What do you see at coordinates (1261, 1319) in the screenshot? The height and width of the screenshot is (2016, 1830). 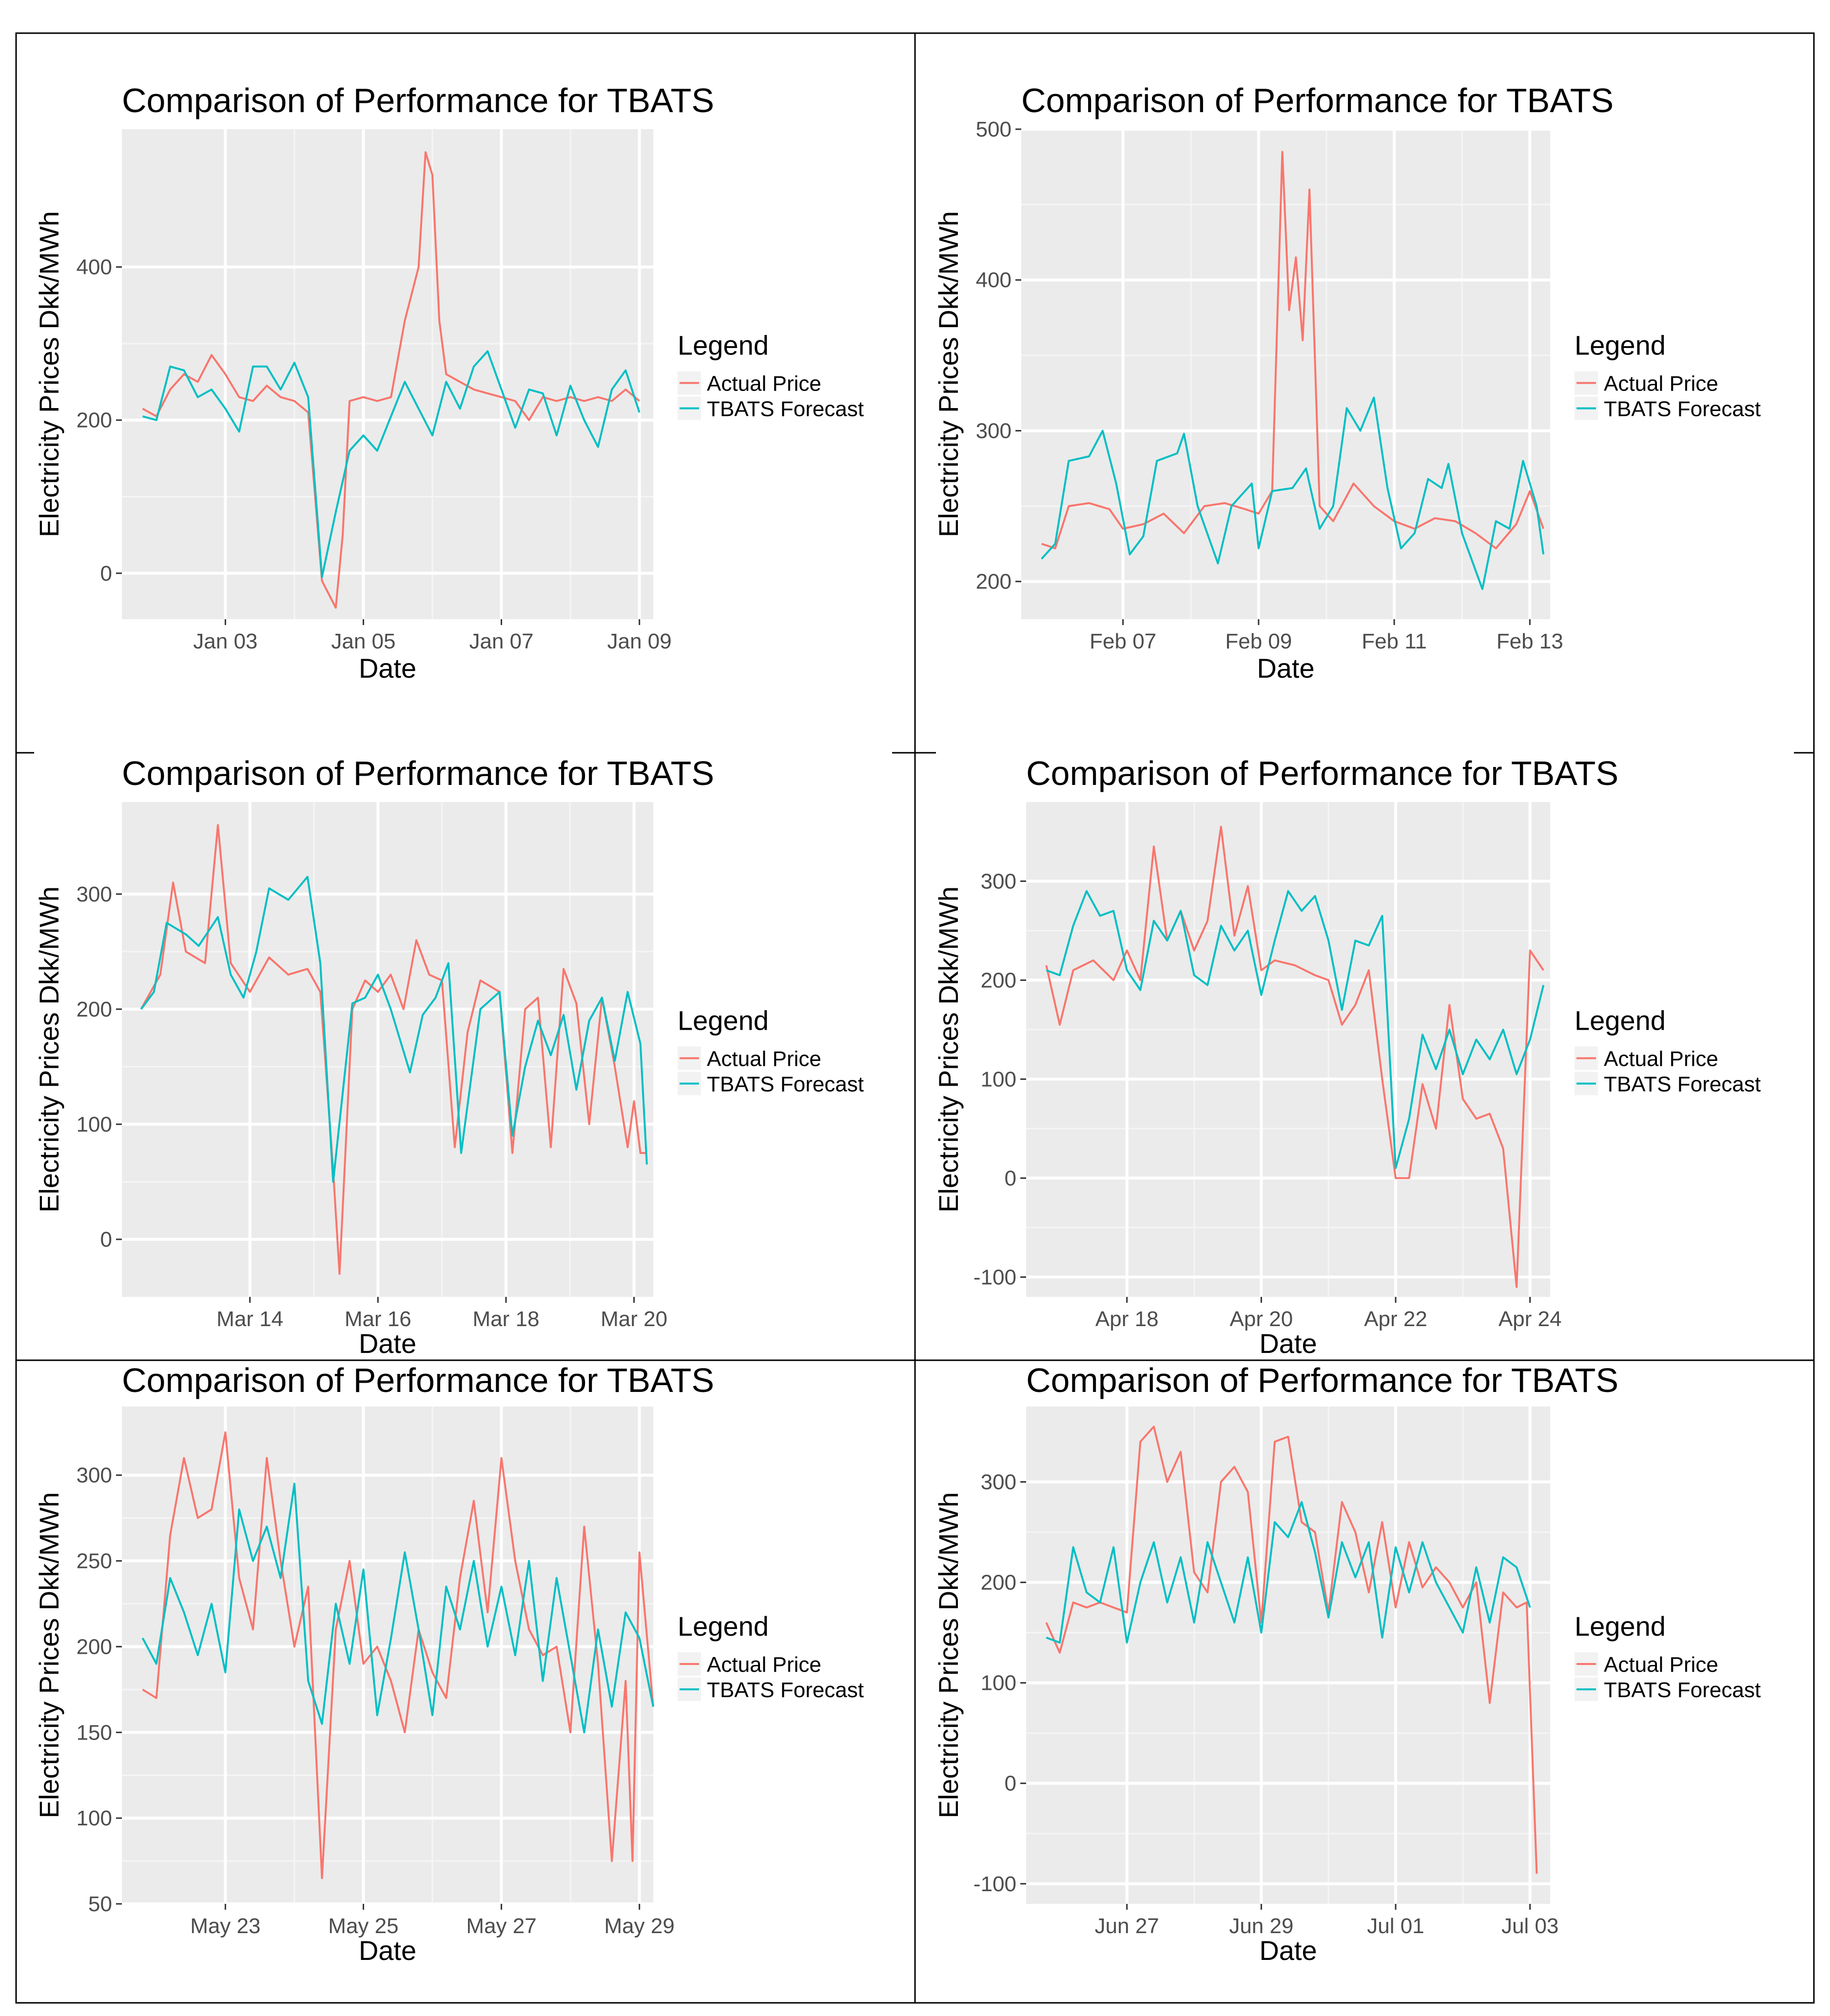 I see `x-tick-label: Apr 20` at bounding box center [1261, 1319].